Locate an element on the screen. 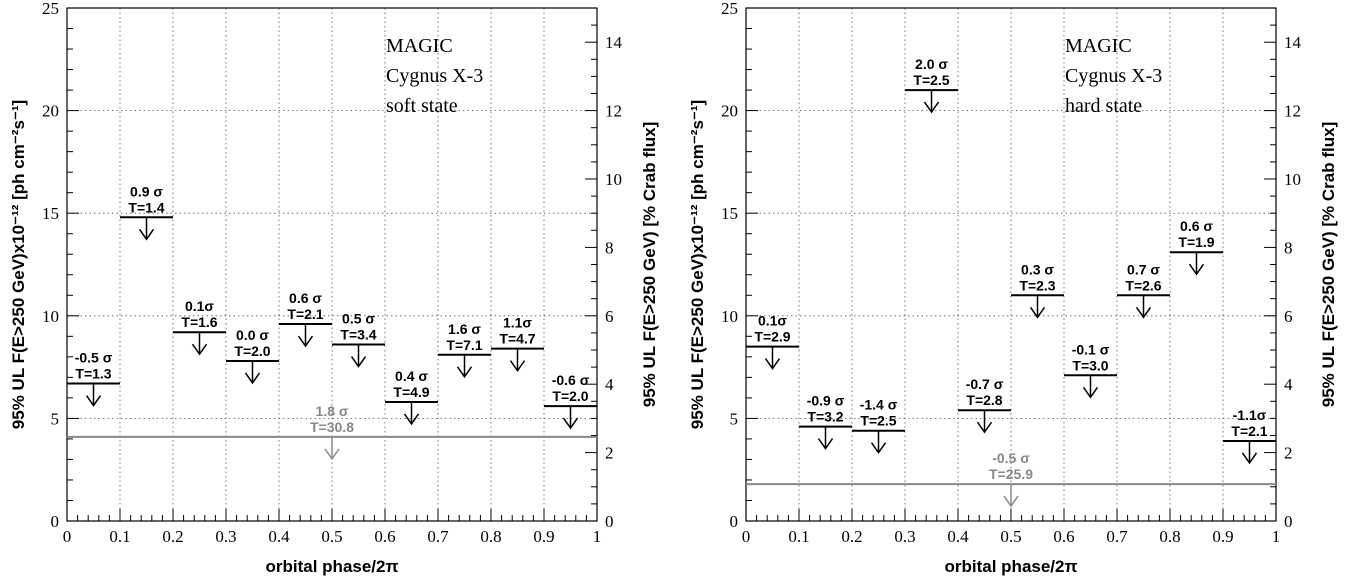 This screenshot has width=1357, height=579. y2-tick-label: 2 is located at coordinates (609, 453).